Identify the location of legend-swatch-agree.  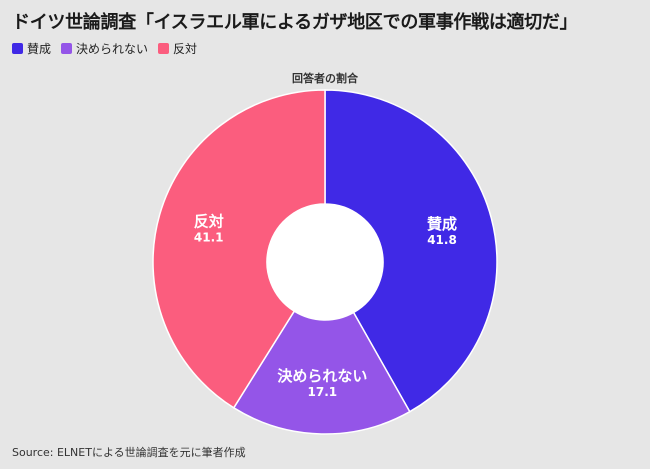
(17, 48).